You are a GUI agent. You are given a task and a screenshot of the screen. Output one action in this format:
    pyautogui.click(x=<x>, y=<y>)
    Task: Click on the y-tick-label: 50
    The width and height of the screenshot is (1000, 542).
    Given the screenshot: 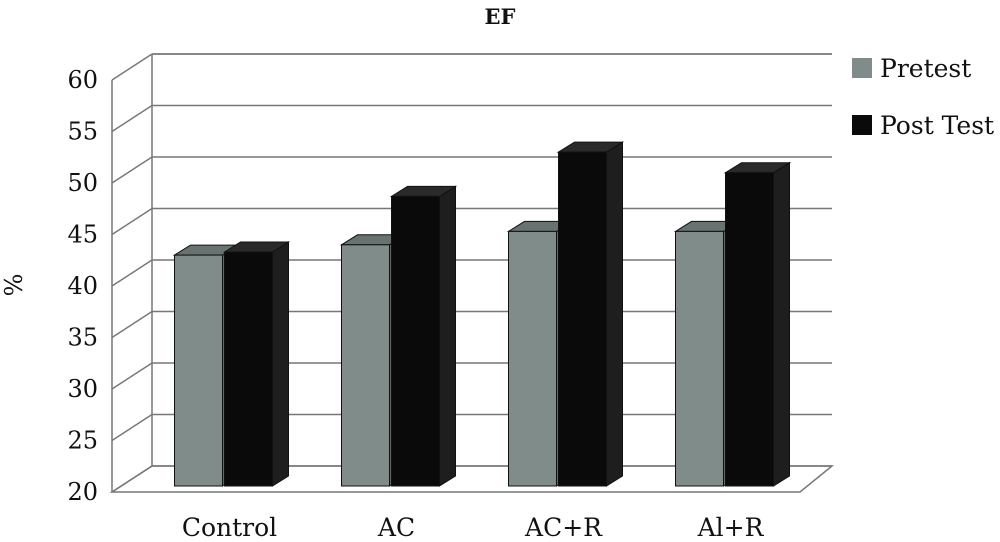 What is the action you would take?
    pyautogui.click(x=82, y=183)
    